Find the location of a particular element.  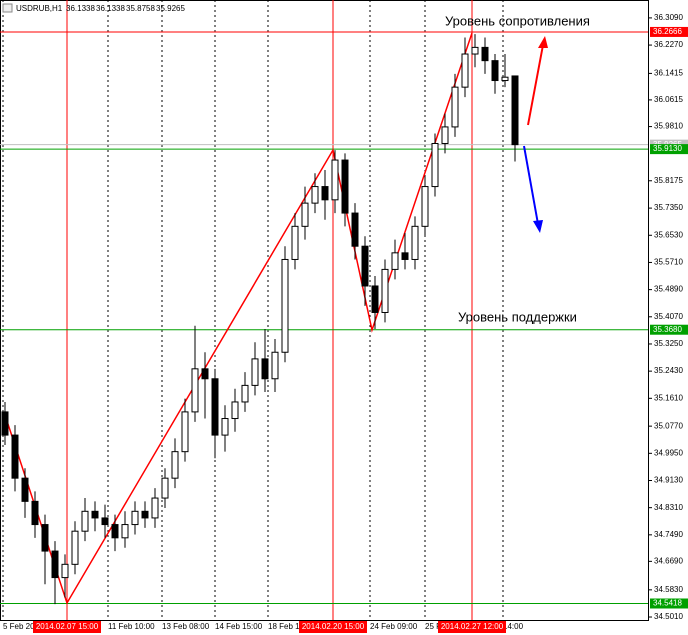

y-tick-label: 34.8310 is located at coordinates (668, 507).